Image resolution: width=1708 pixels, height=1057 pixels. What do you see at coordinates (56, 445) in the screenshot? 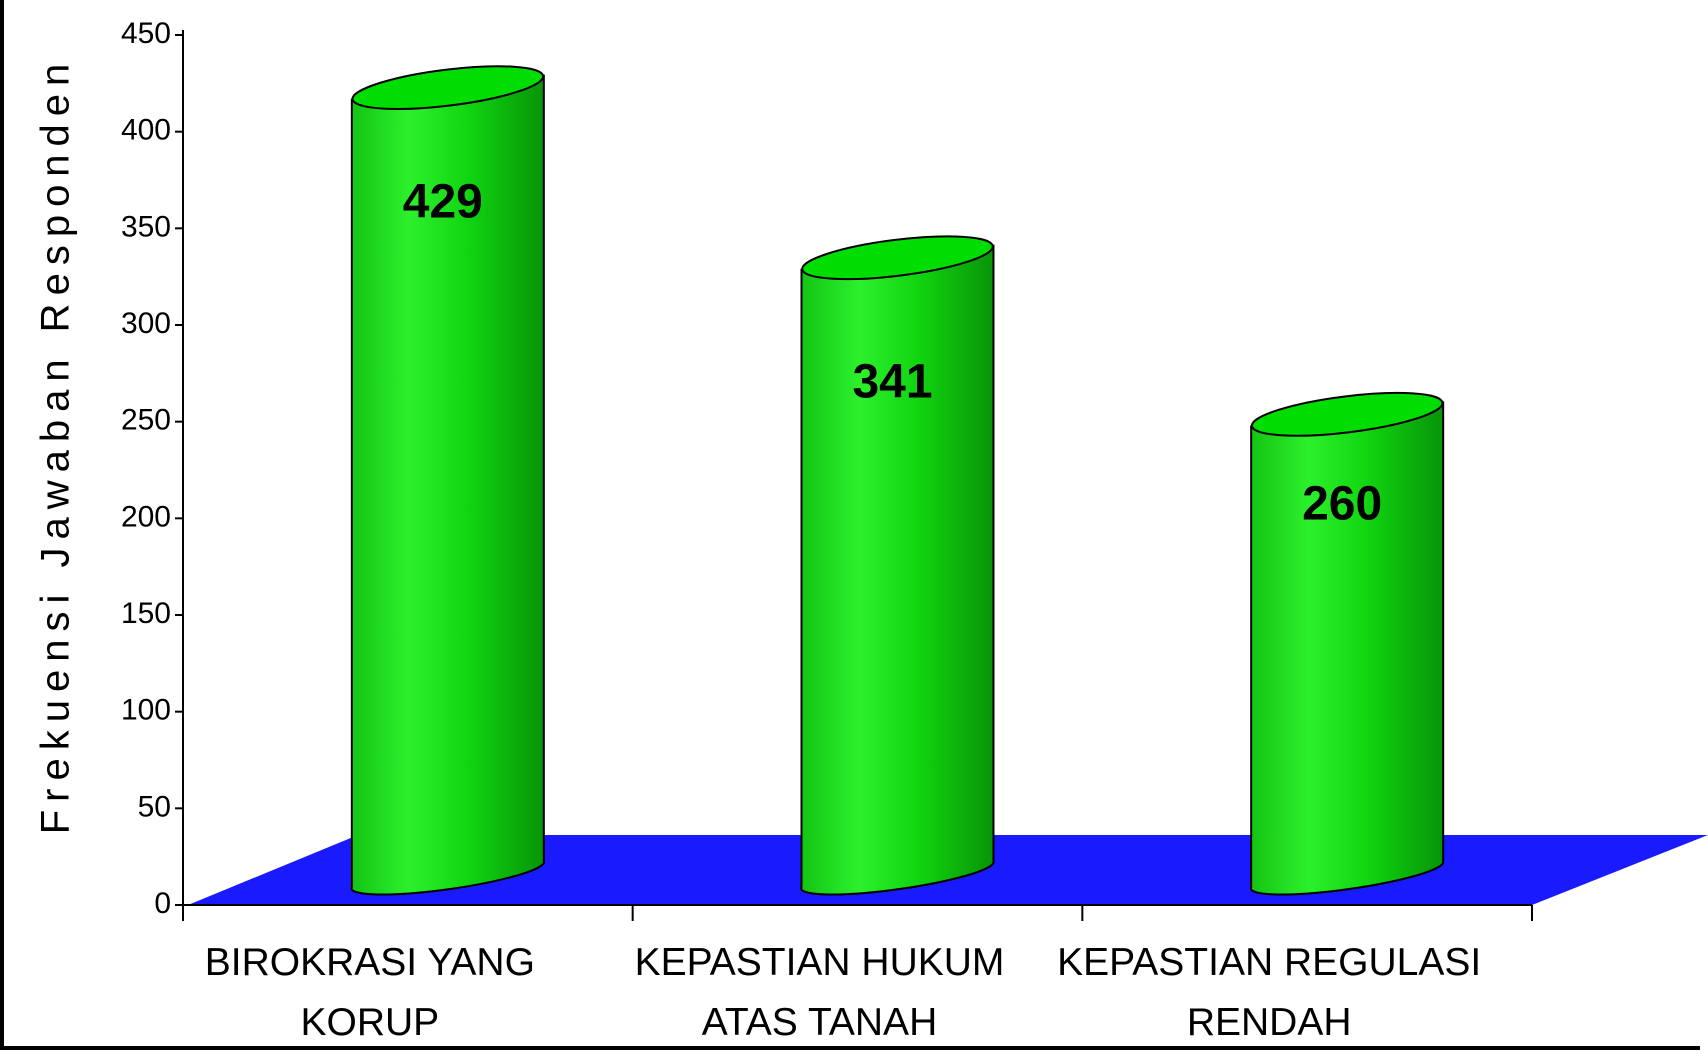
I see `y-axis-title: Frekuensi Jawaban Responden` at bounding box center [56, 445].